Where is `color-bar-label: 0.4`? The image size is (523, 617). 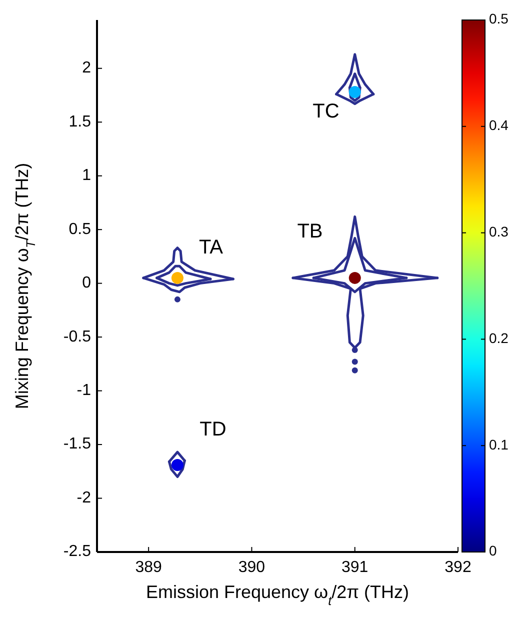 color-bar-label: 0.4 is located at coordinates (499, 125).